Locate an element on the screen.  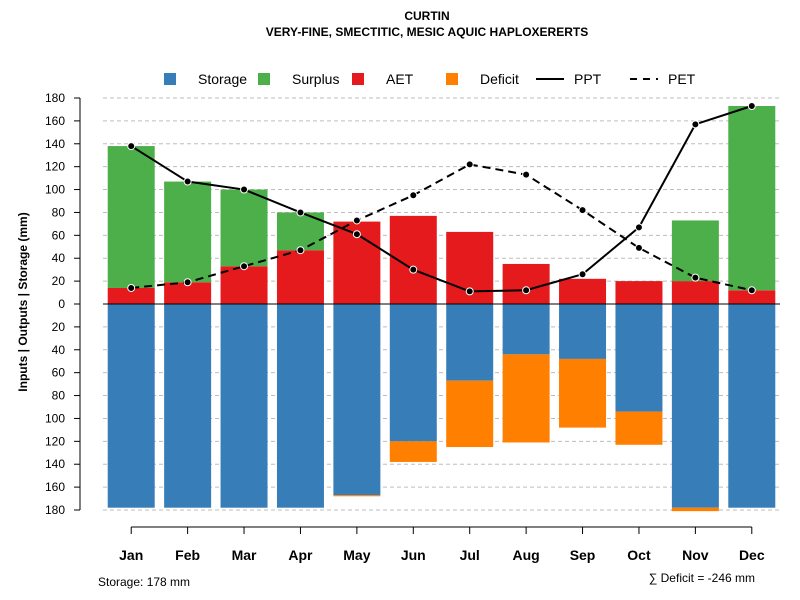
legend-label: Storage is located at coordinates (222, 79).